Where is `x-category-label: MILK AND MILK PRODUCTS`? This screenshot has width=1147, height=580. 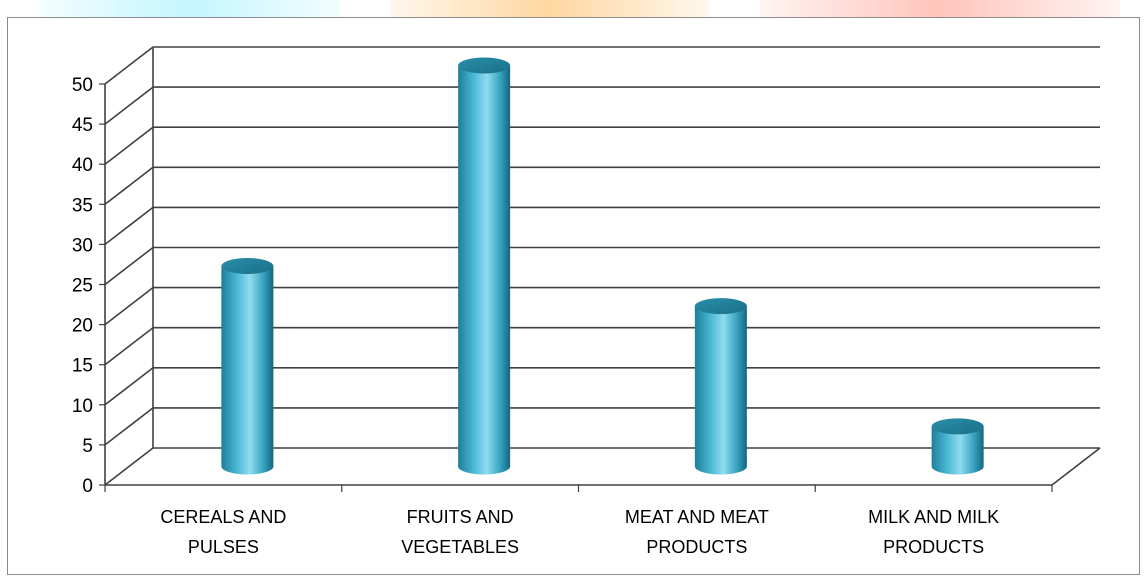 x-category-label: MILK AND MILK PRODUCTS is located at coordinates (933, 532).